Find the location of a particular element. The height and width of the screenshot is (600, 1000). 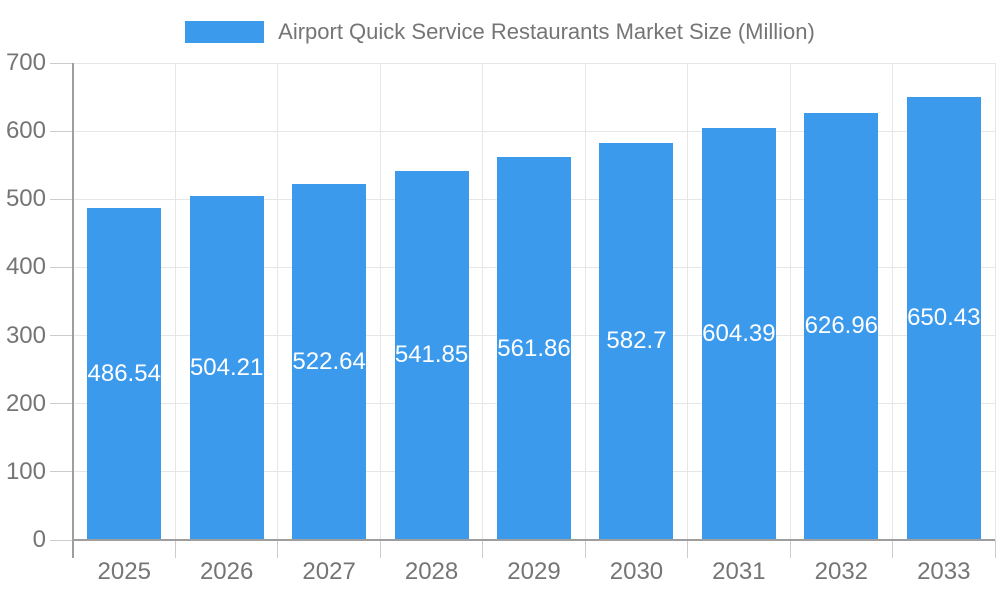

bar-value-label: 486.54 is located at coordinates (124, 374).